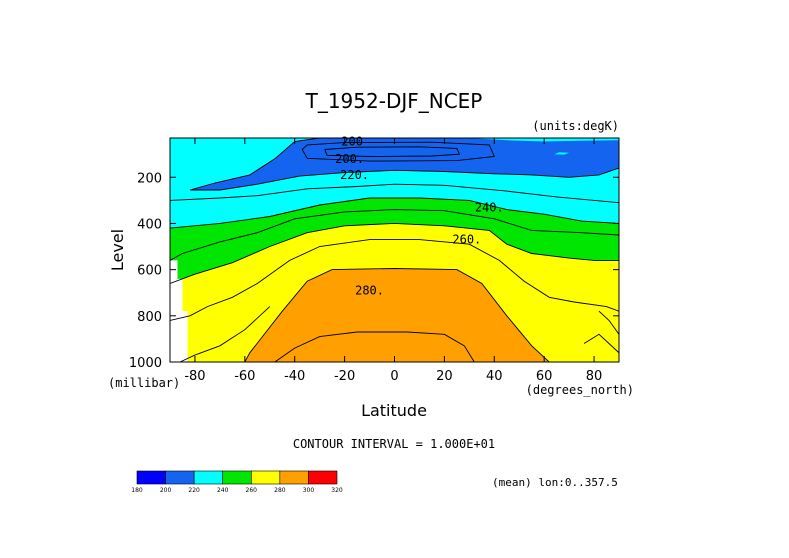 The height and width of the screenshot is (558, 789). I want to click on x-tick-label: -80, so click(194, 376).